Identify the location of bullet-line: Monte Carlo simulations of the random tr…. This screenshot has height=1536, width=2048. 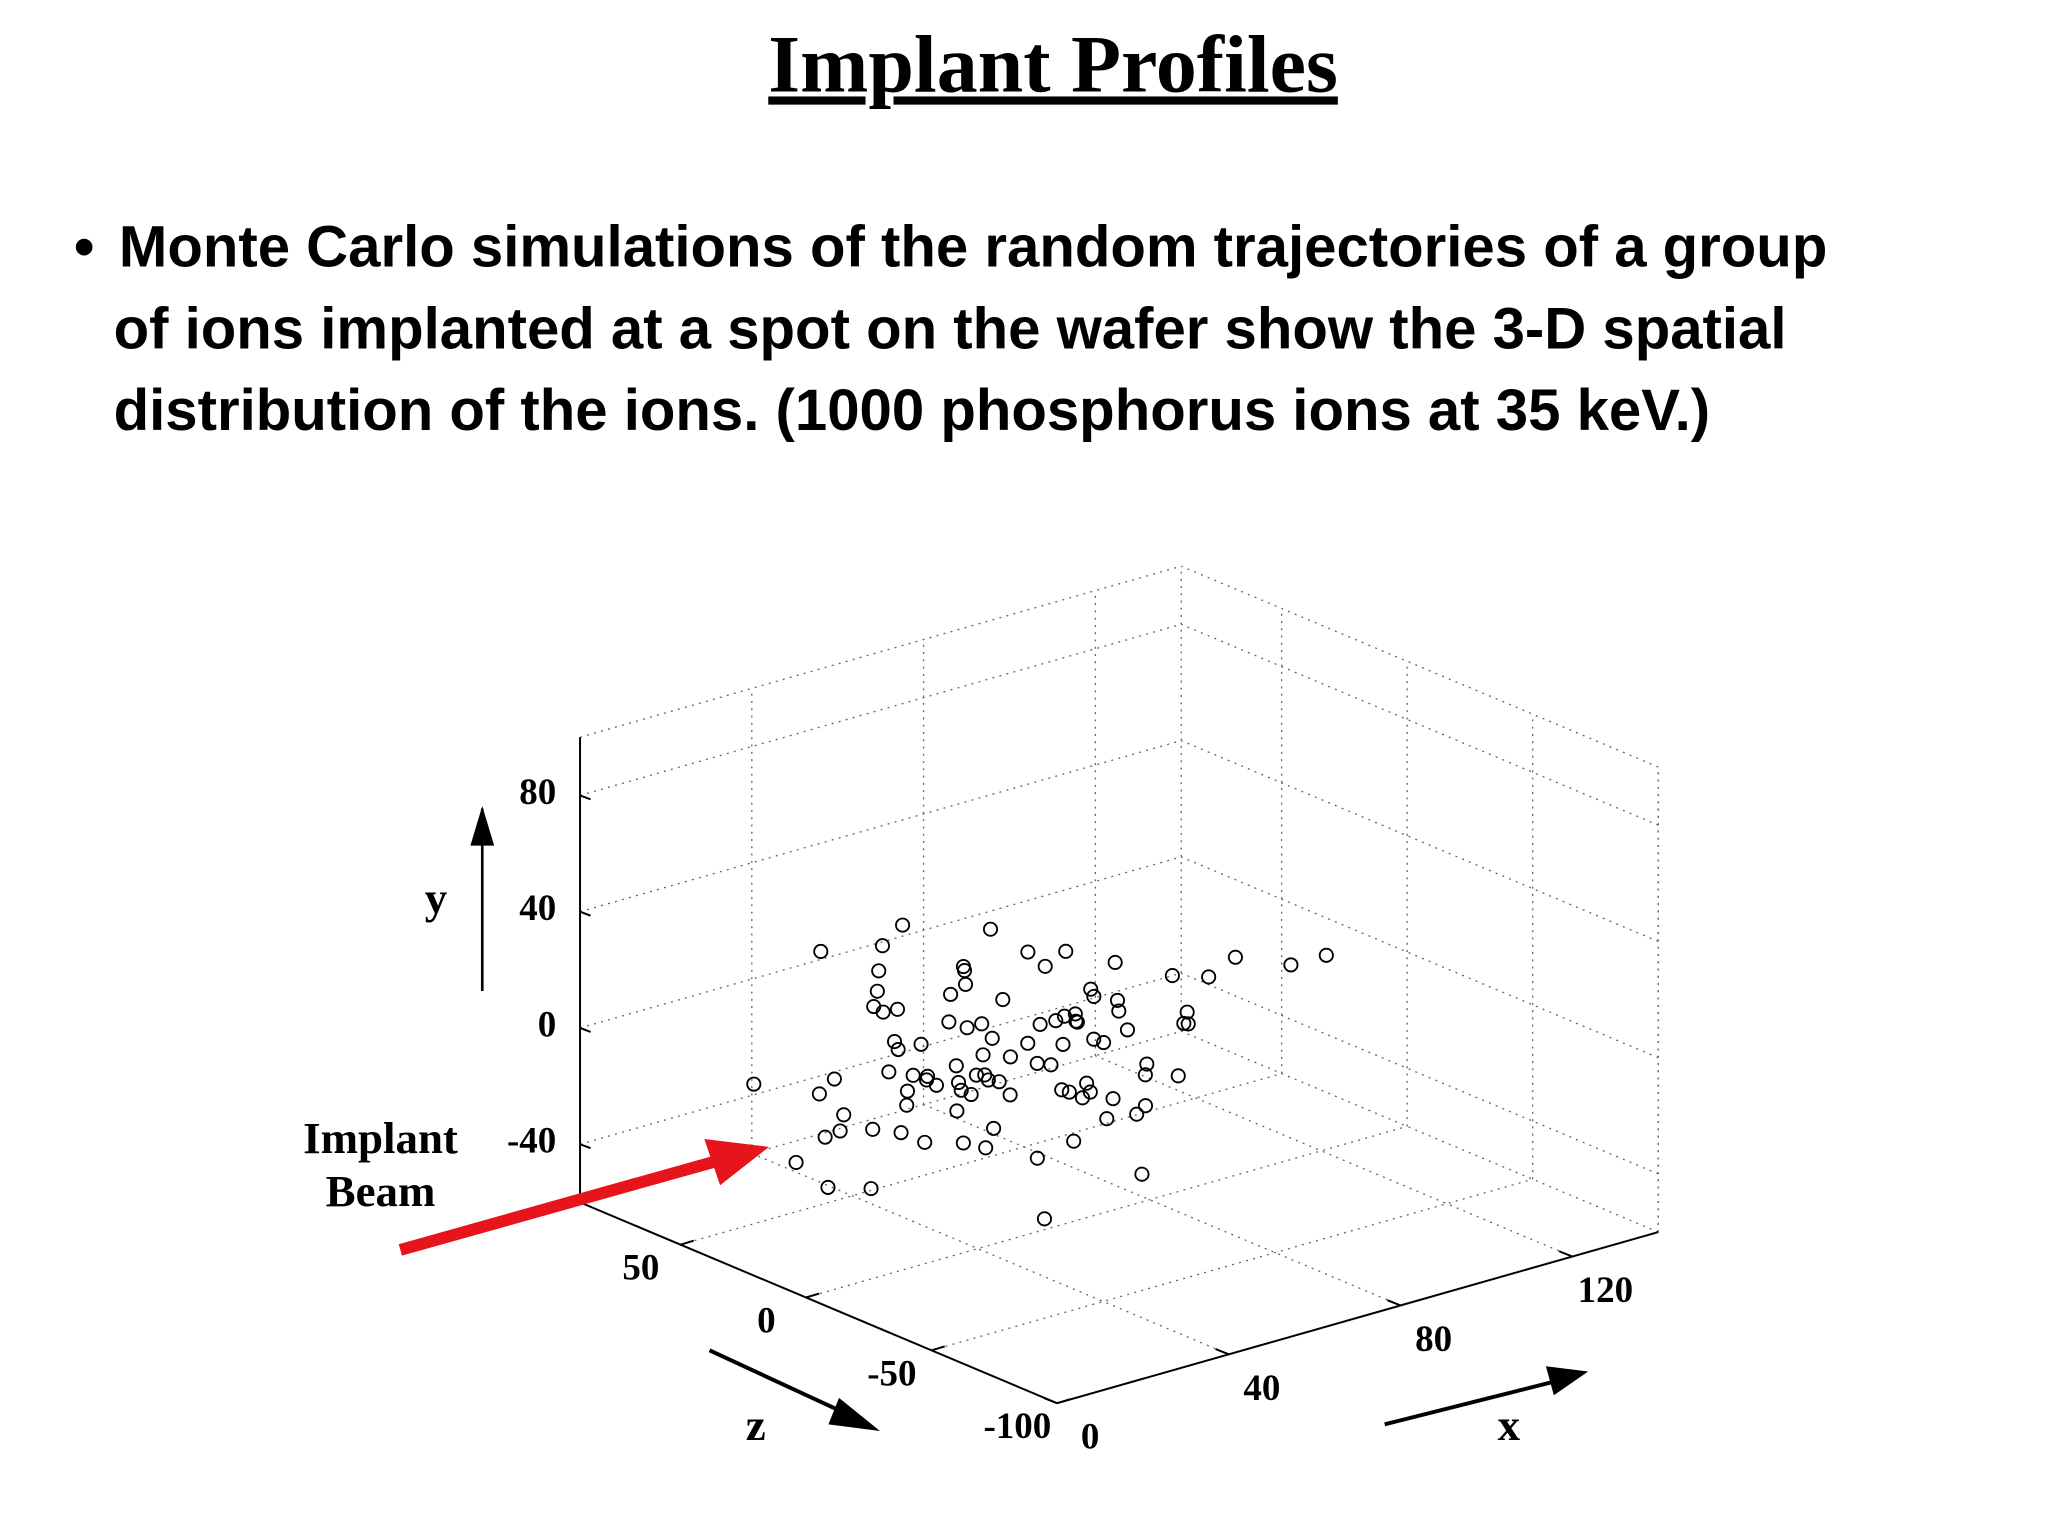
(973, 246).